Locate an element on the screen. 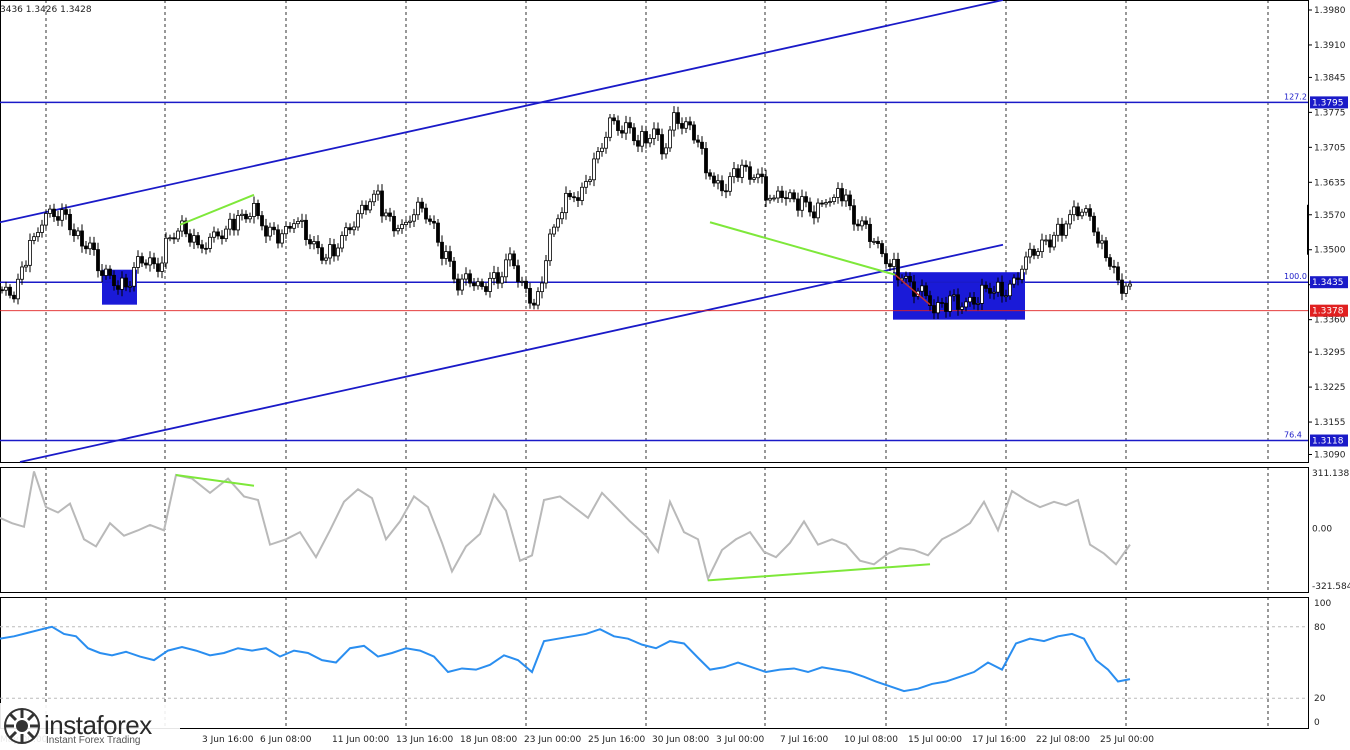 Image resolution: width=1350 pixels, height=750 pixels. watermark-tagline: Instant Forex Trading is located at coordinates (93, 740).